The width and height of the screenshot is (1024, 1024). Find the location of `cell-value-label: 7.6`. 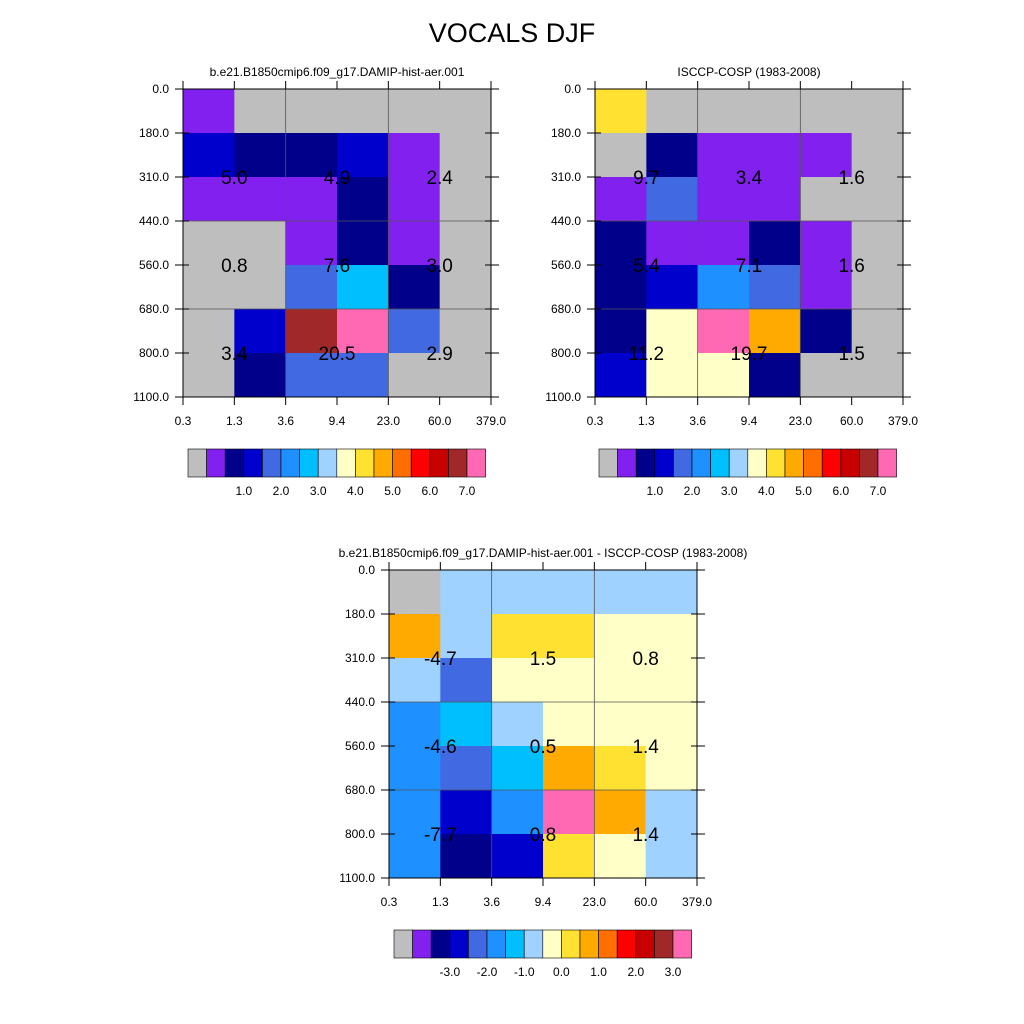

cell-value-label: 7.6 is located at coordinates (337, 266).